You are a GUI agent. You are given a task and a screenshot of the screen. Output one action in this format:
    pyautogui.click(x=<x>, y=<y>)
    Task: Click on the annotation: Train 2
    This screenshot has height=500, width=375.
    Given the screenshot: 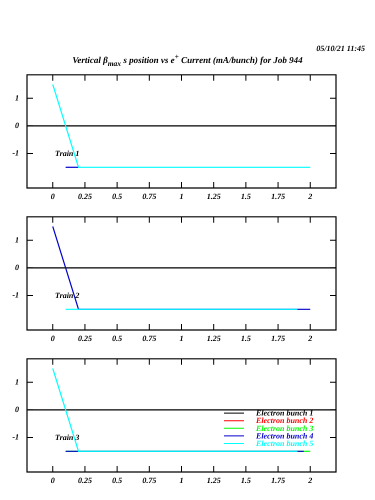 What is the action you would take?
    pyautogui.click(x=67, y=295)
    